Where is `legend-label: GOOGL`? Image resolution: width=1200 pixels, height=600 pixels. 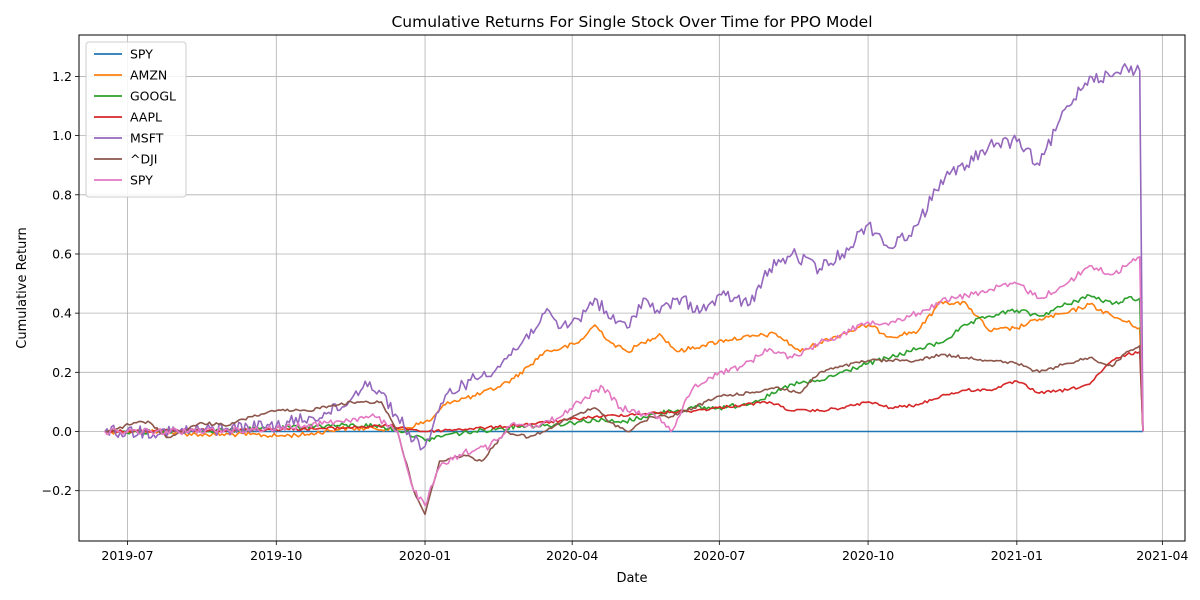 legend-label: GOOGL is located at coordinates (153, 96).